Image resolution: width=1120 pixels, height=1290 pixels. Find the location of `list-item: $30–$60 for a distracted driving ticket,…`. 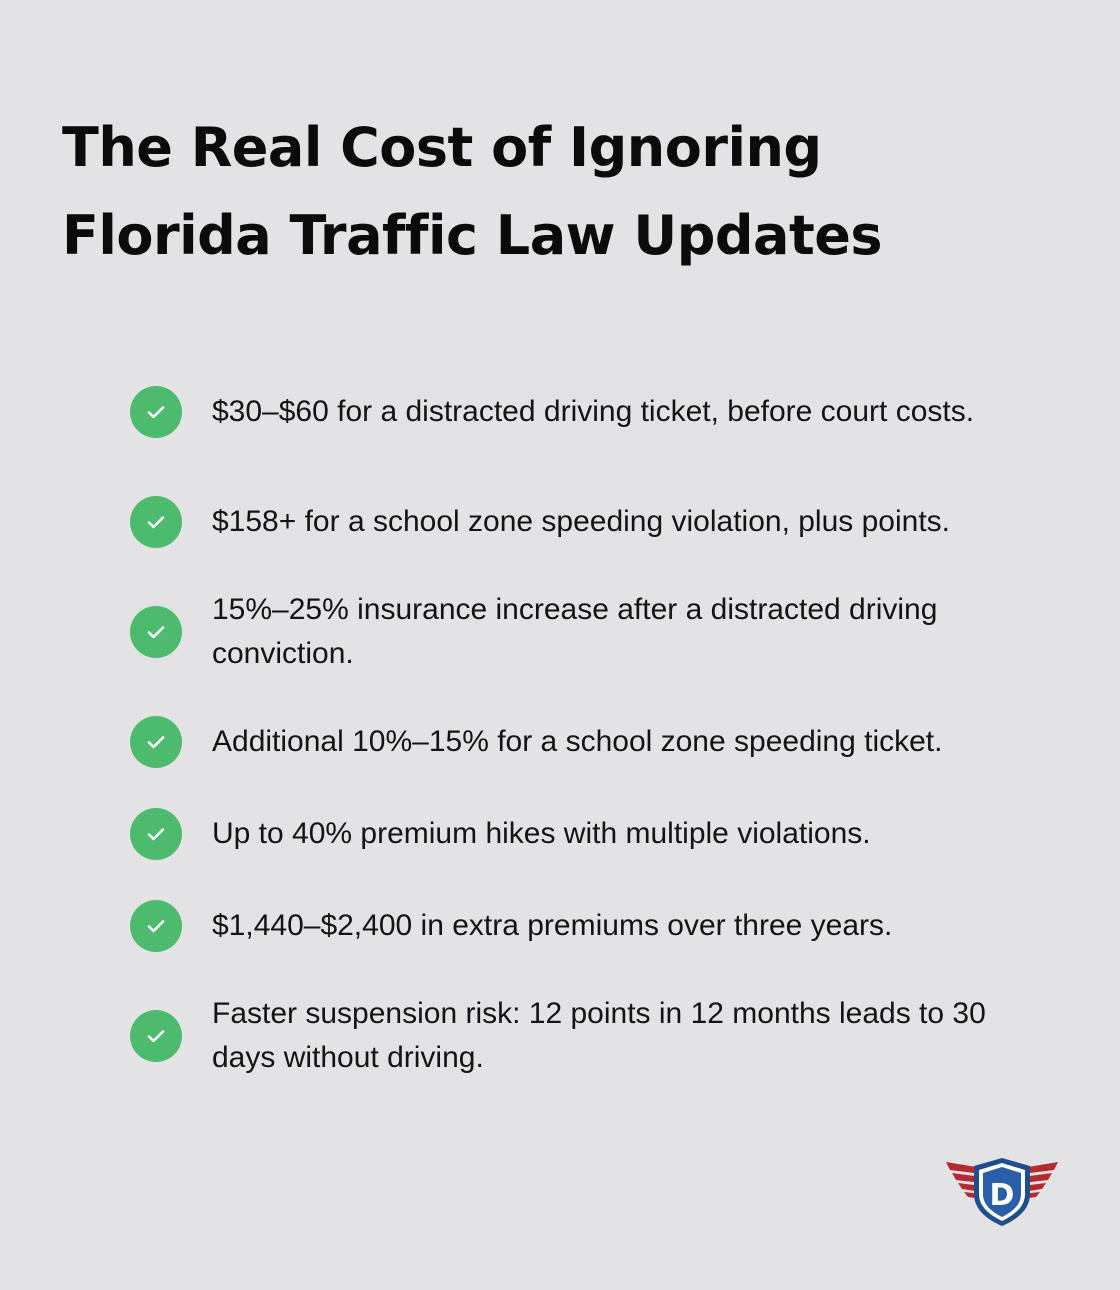

list-item: $30–$60 for a distracted driving ticket,… is located at coordinates (595, 412).